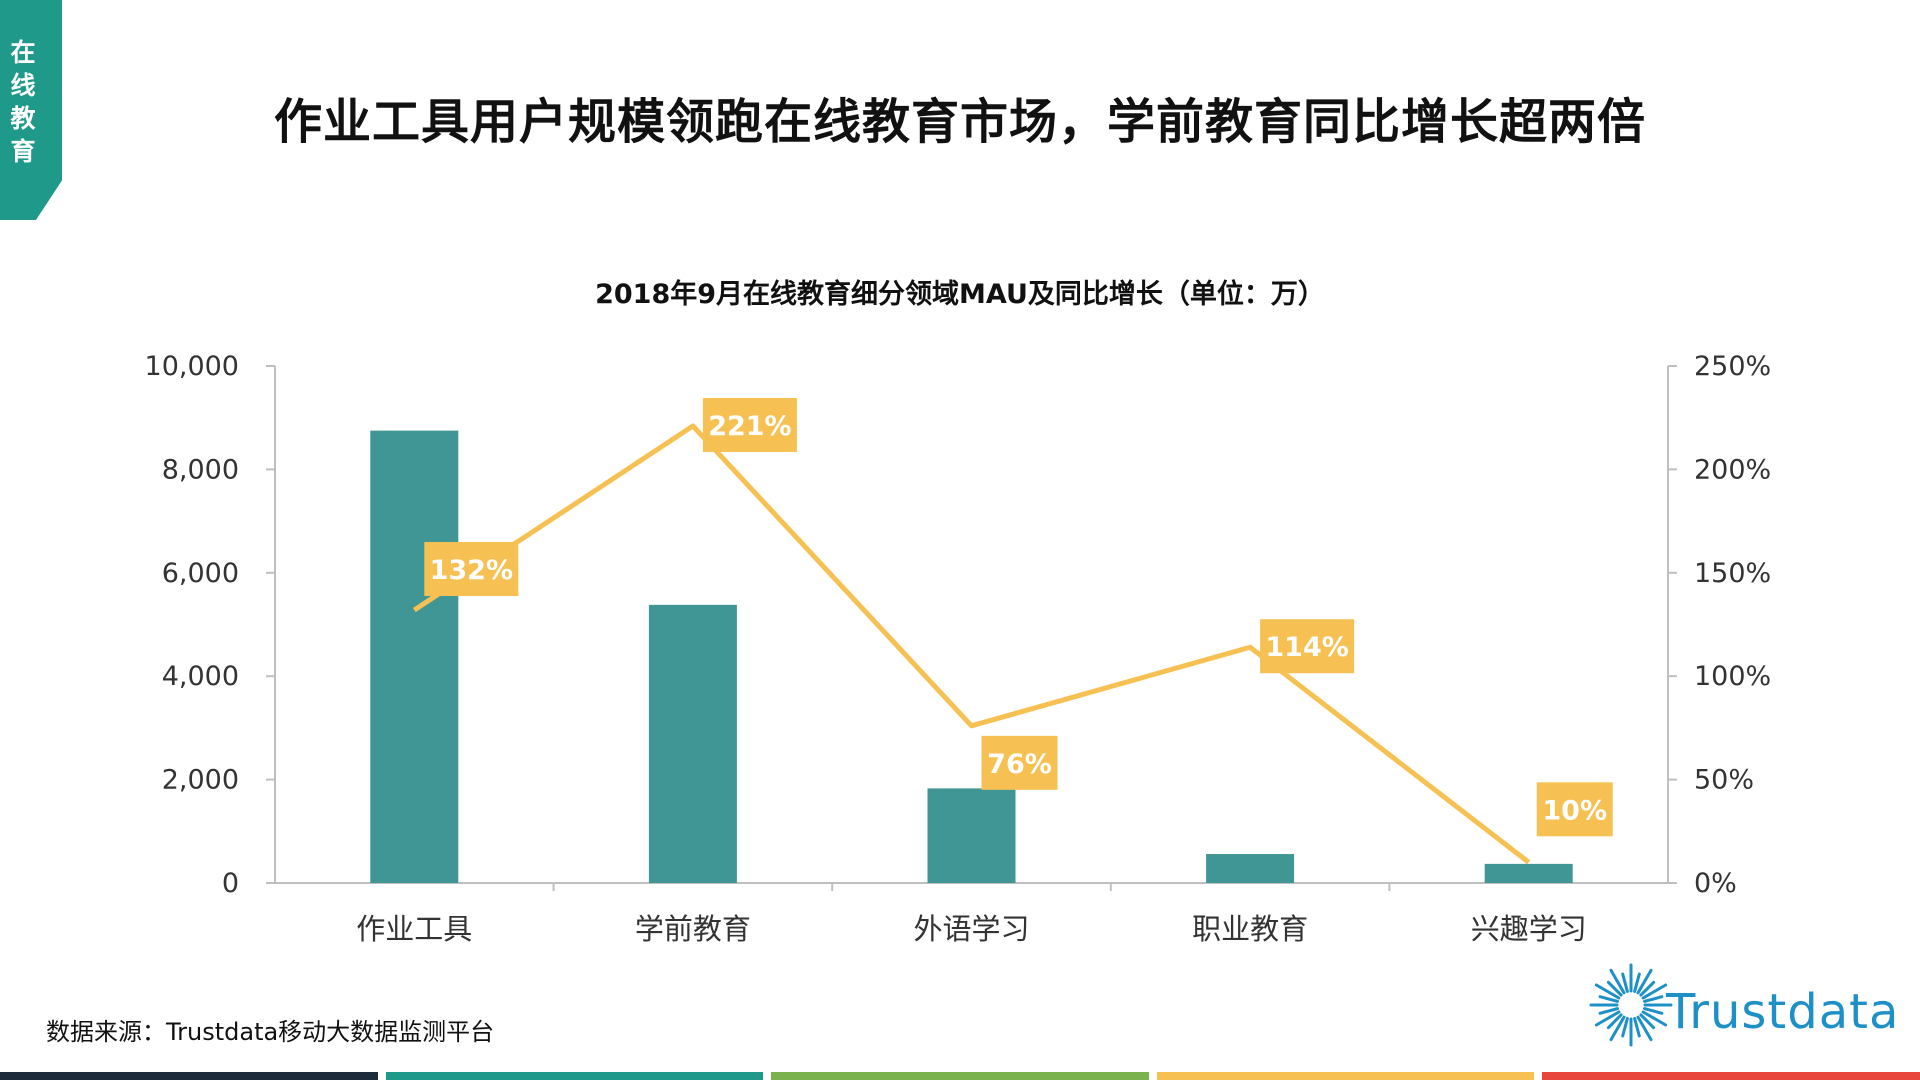 This screenshot has height=1080, width=1920. What do you see at coordinates (192, 366) in the screenshot?
I see `y-left-tick-label: 10,000` at bounding box center [192, 366].